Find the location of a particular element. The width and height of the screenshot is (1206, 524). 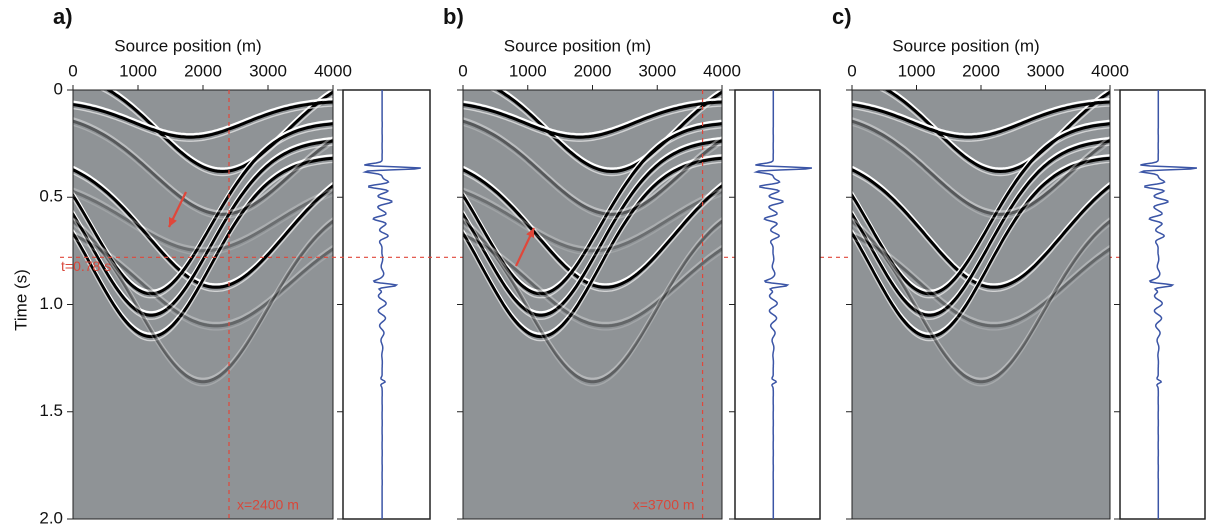

panel-label: a) is located at coordinates (63, 16).